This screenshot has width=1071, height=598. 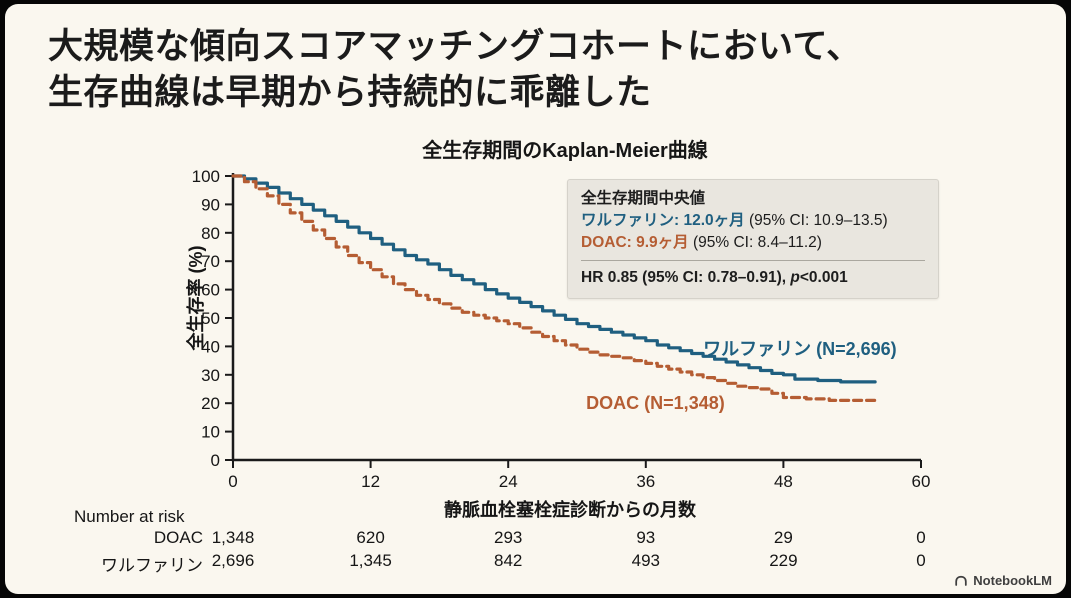 What do you see at coordinates (643, 198) in the screenshot?
I see `median-os-heading: 全生存期間中央値` at bounding box center [643, 198].